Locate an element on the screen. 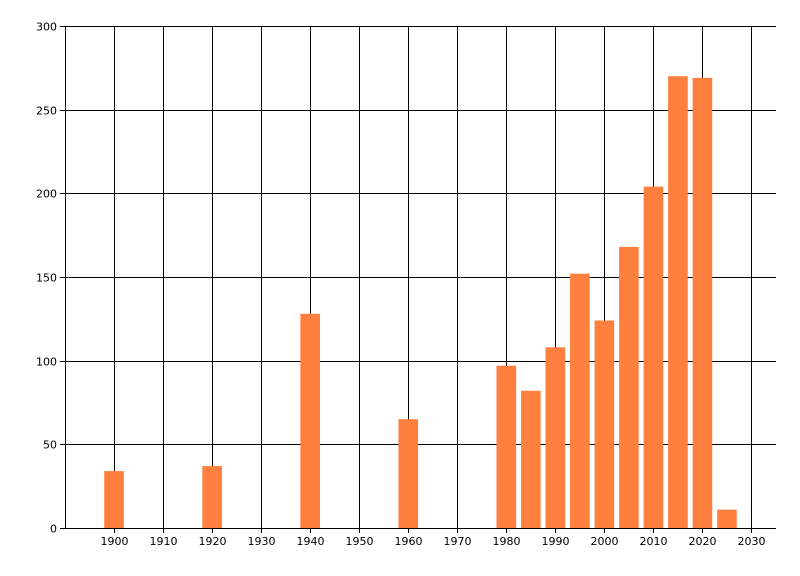 The image size is (800, 576). x-tick-label: 1970 is located at coordinates (458, 541).